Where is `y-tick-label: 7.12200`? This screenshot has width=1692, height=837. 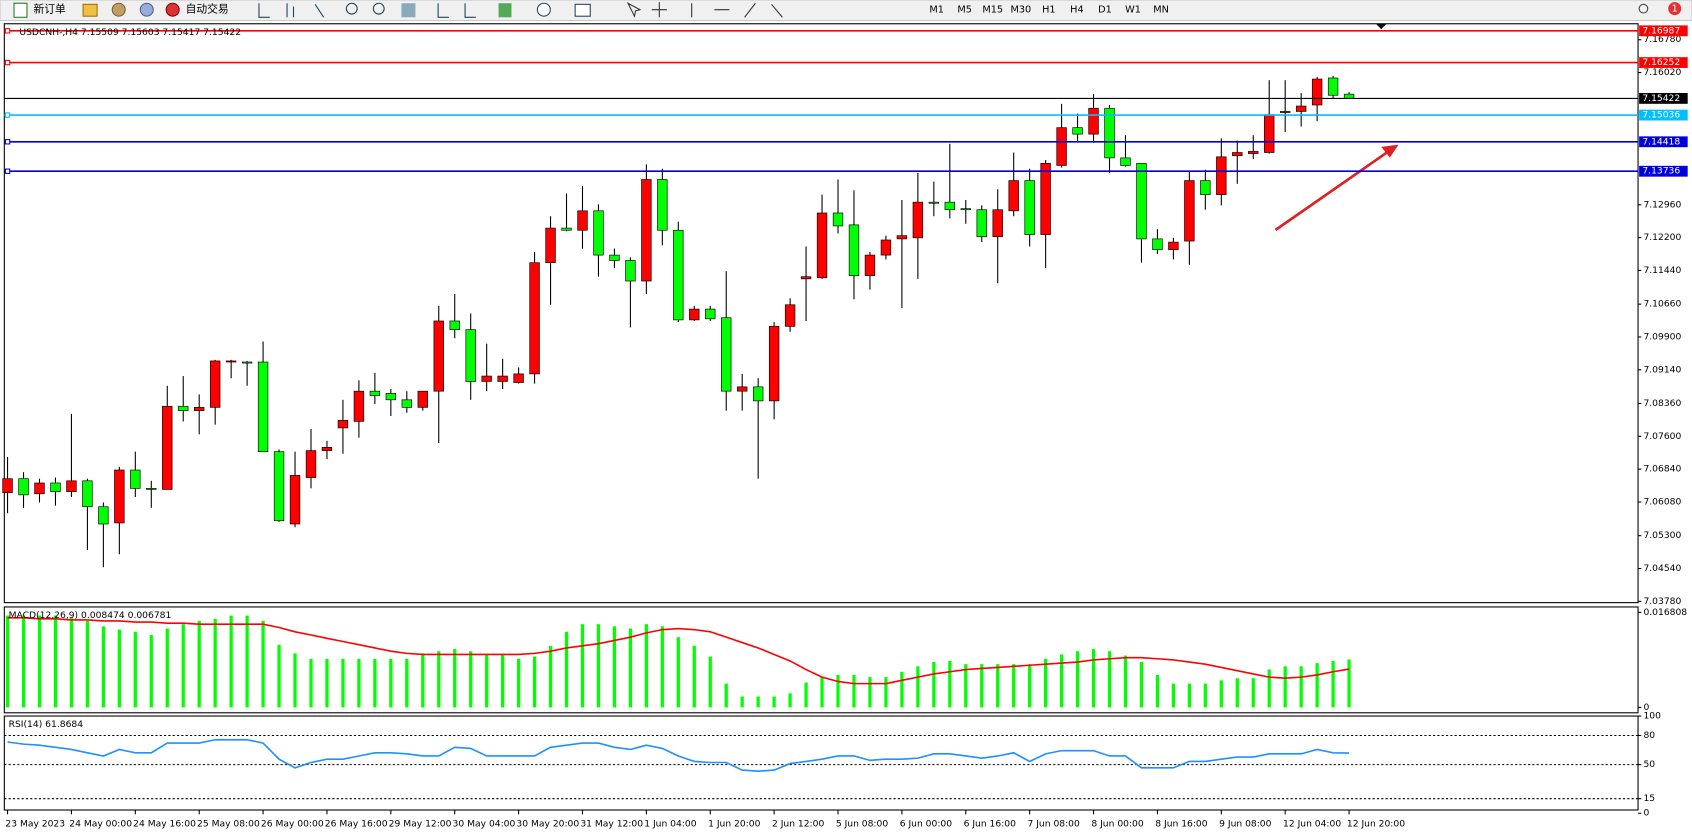
y-tick-label: 7.12200 is located at coordinates (1662, 237).